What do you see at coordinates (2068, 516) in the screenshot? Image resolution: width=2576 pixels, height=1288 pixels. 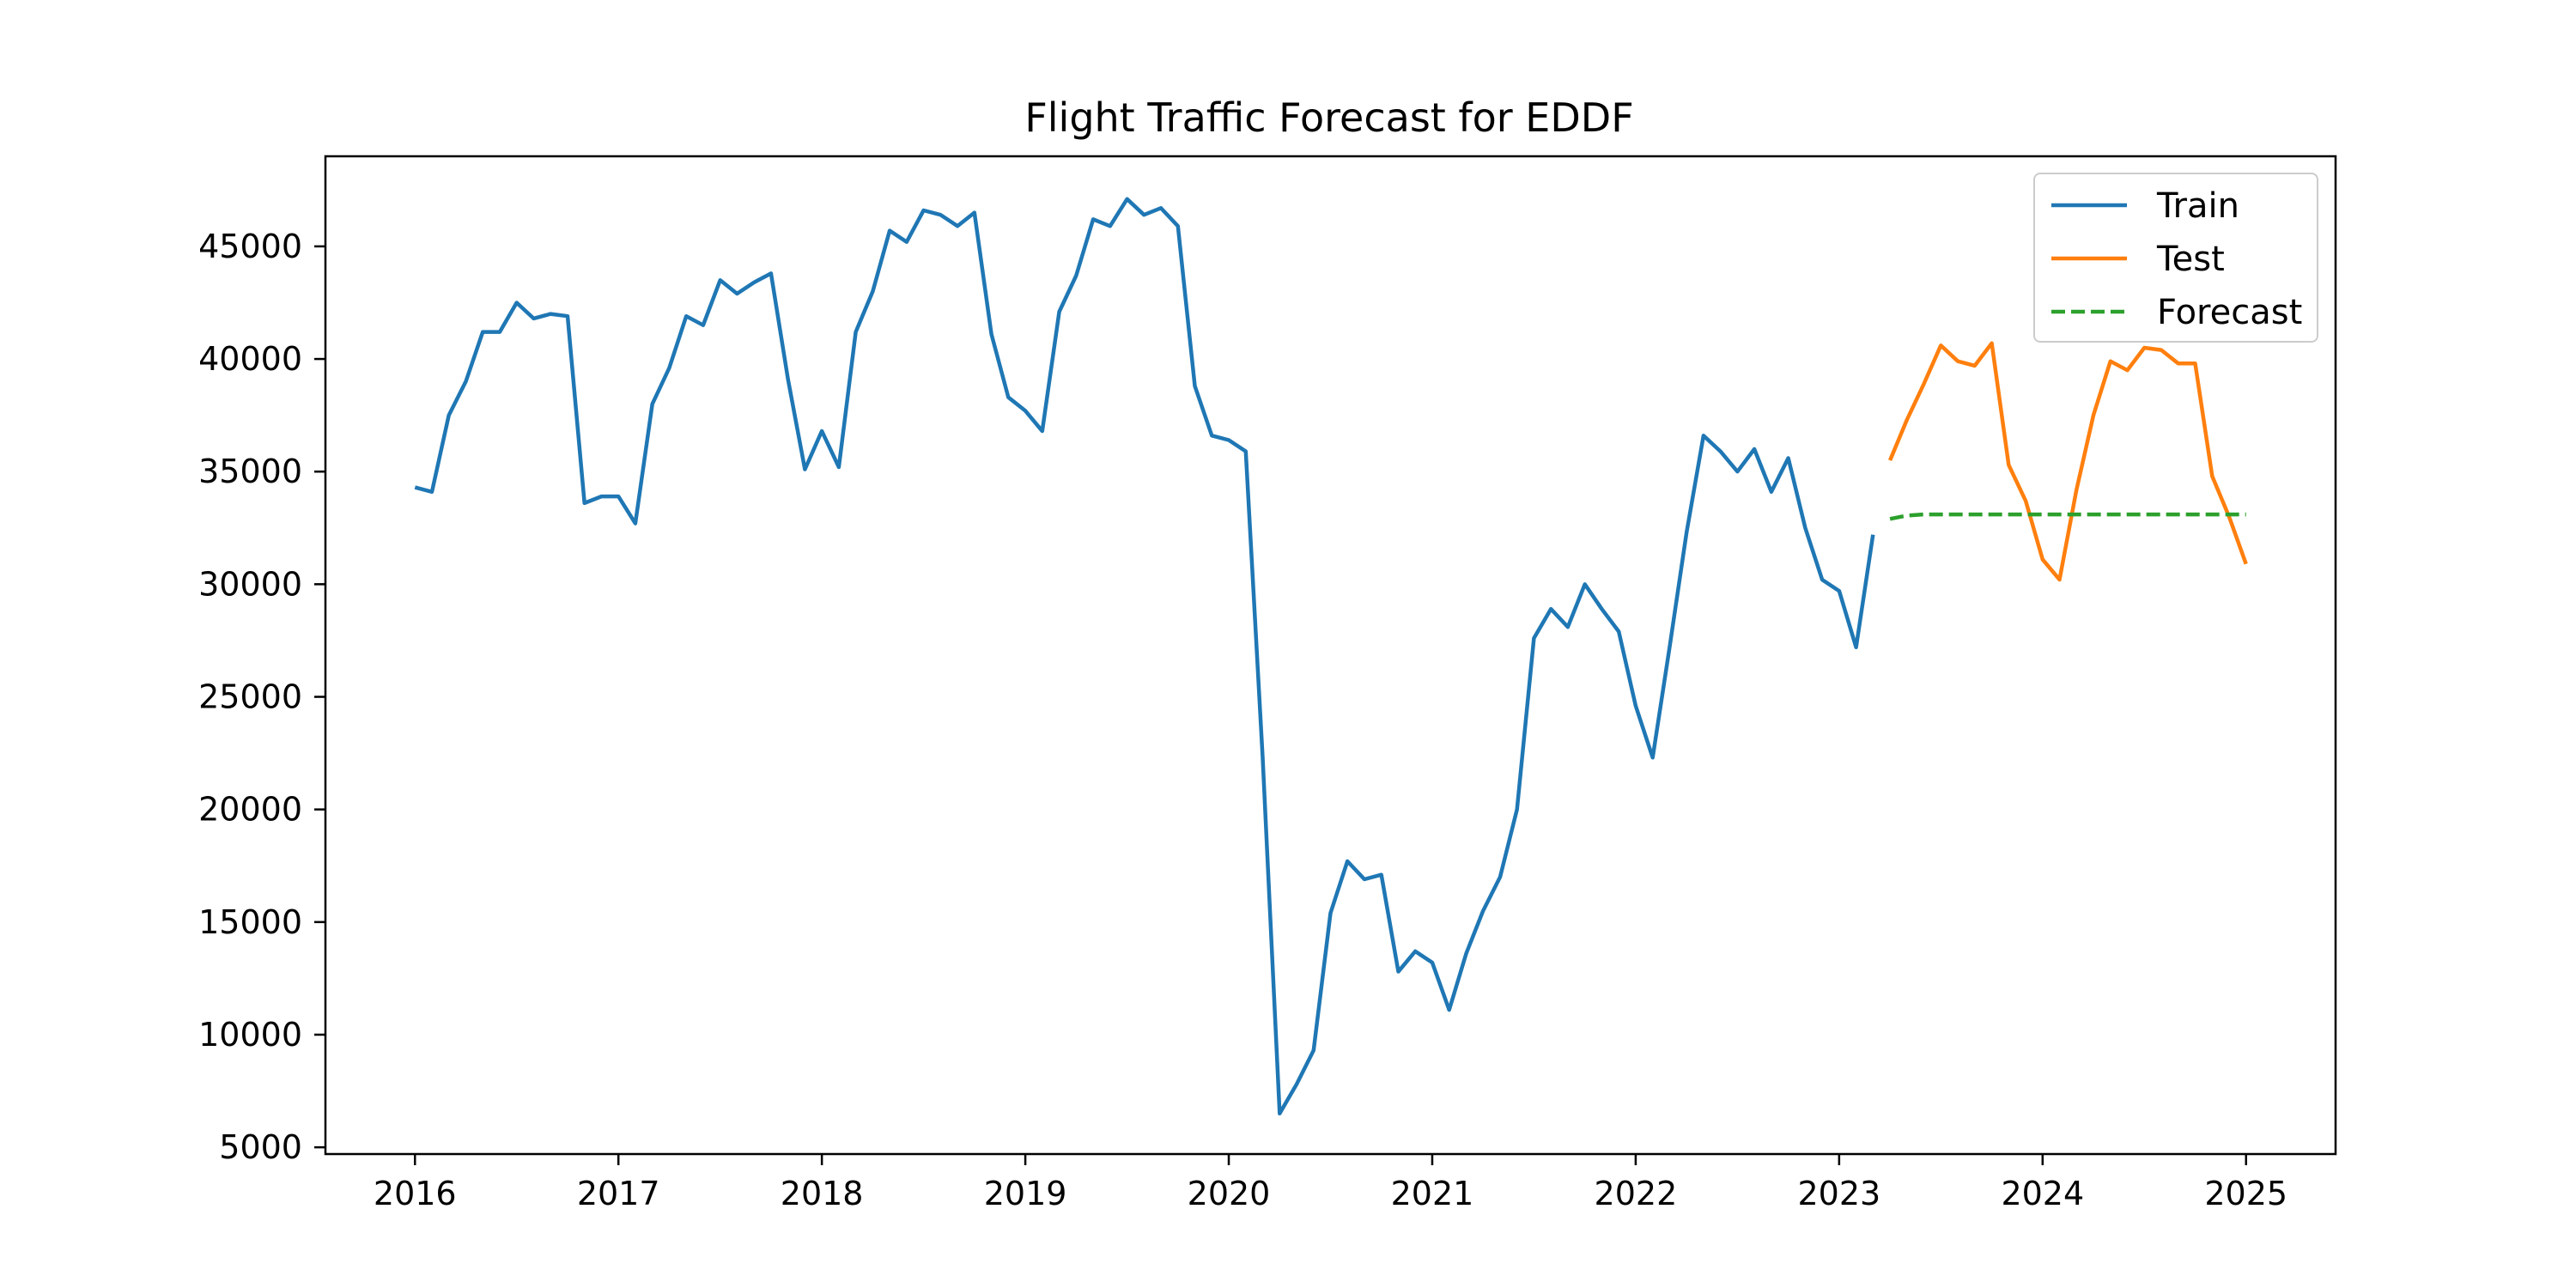 I see `series-line-forecast` at bounding box center [2068, 516].